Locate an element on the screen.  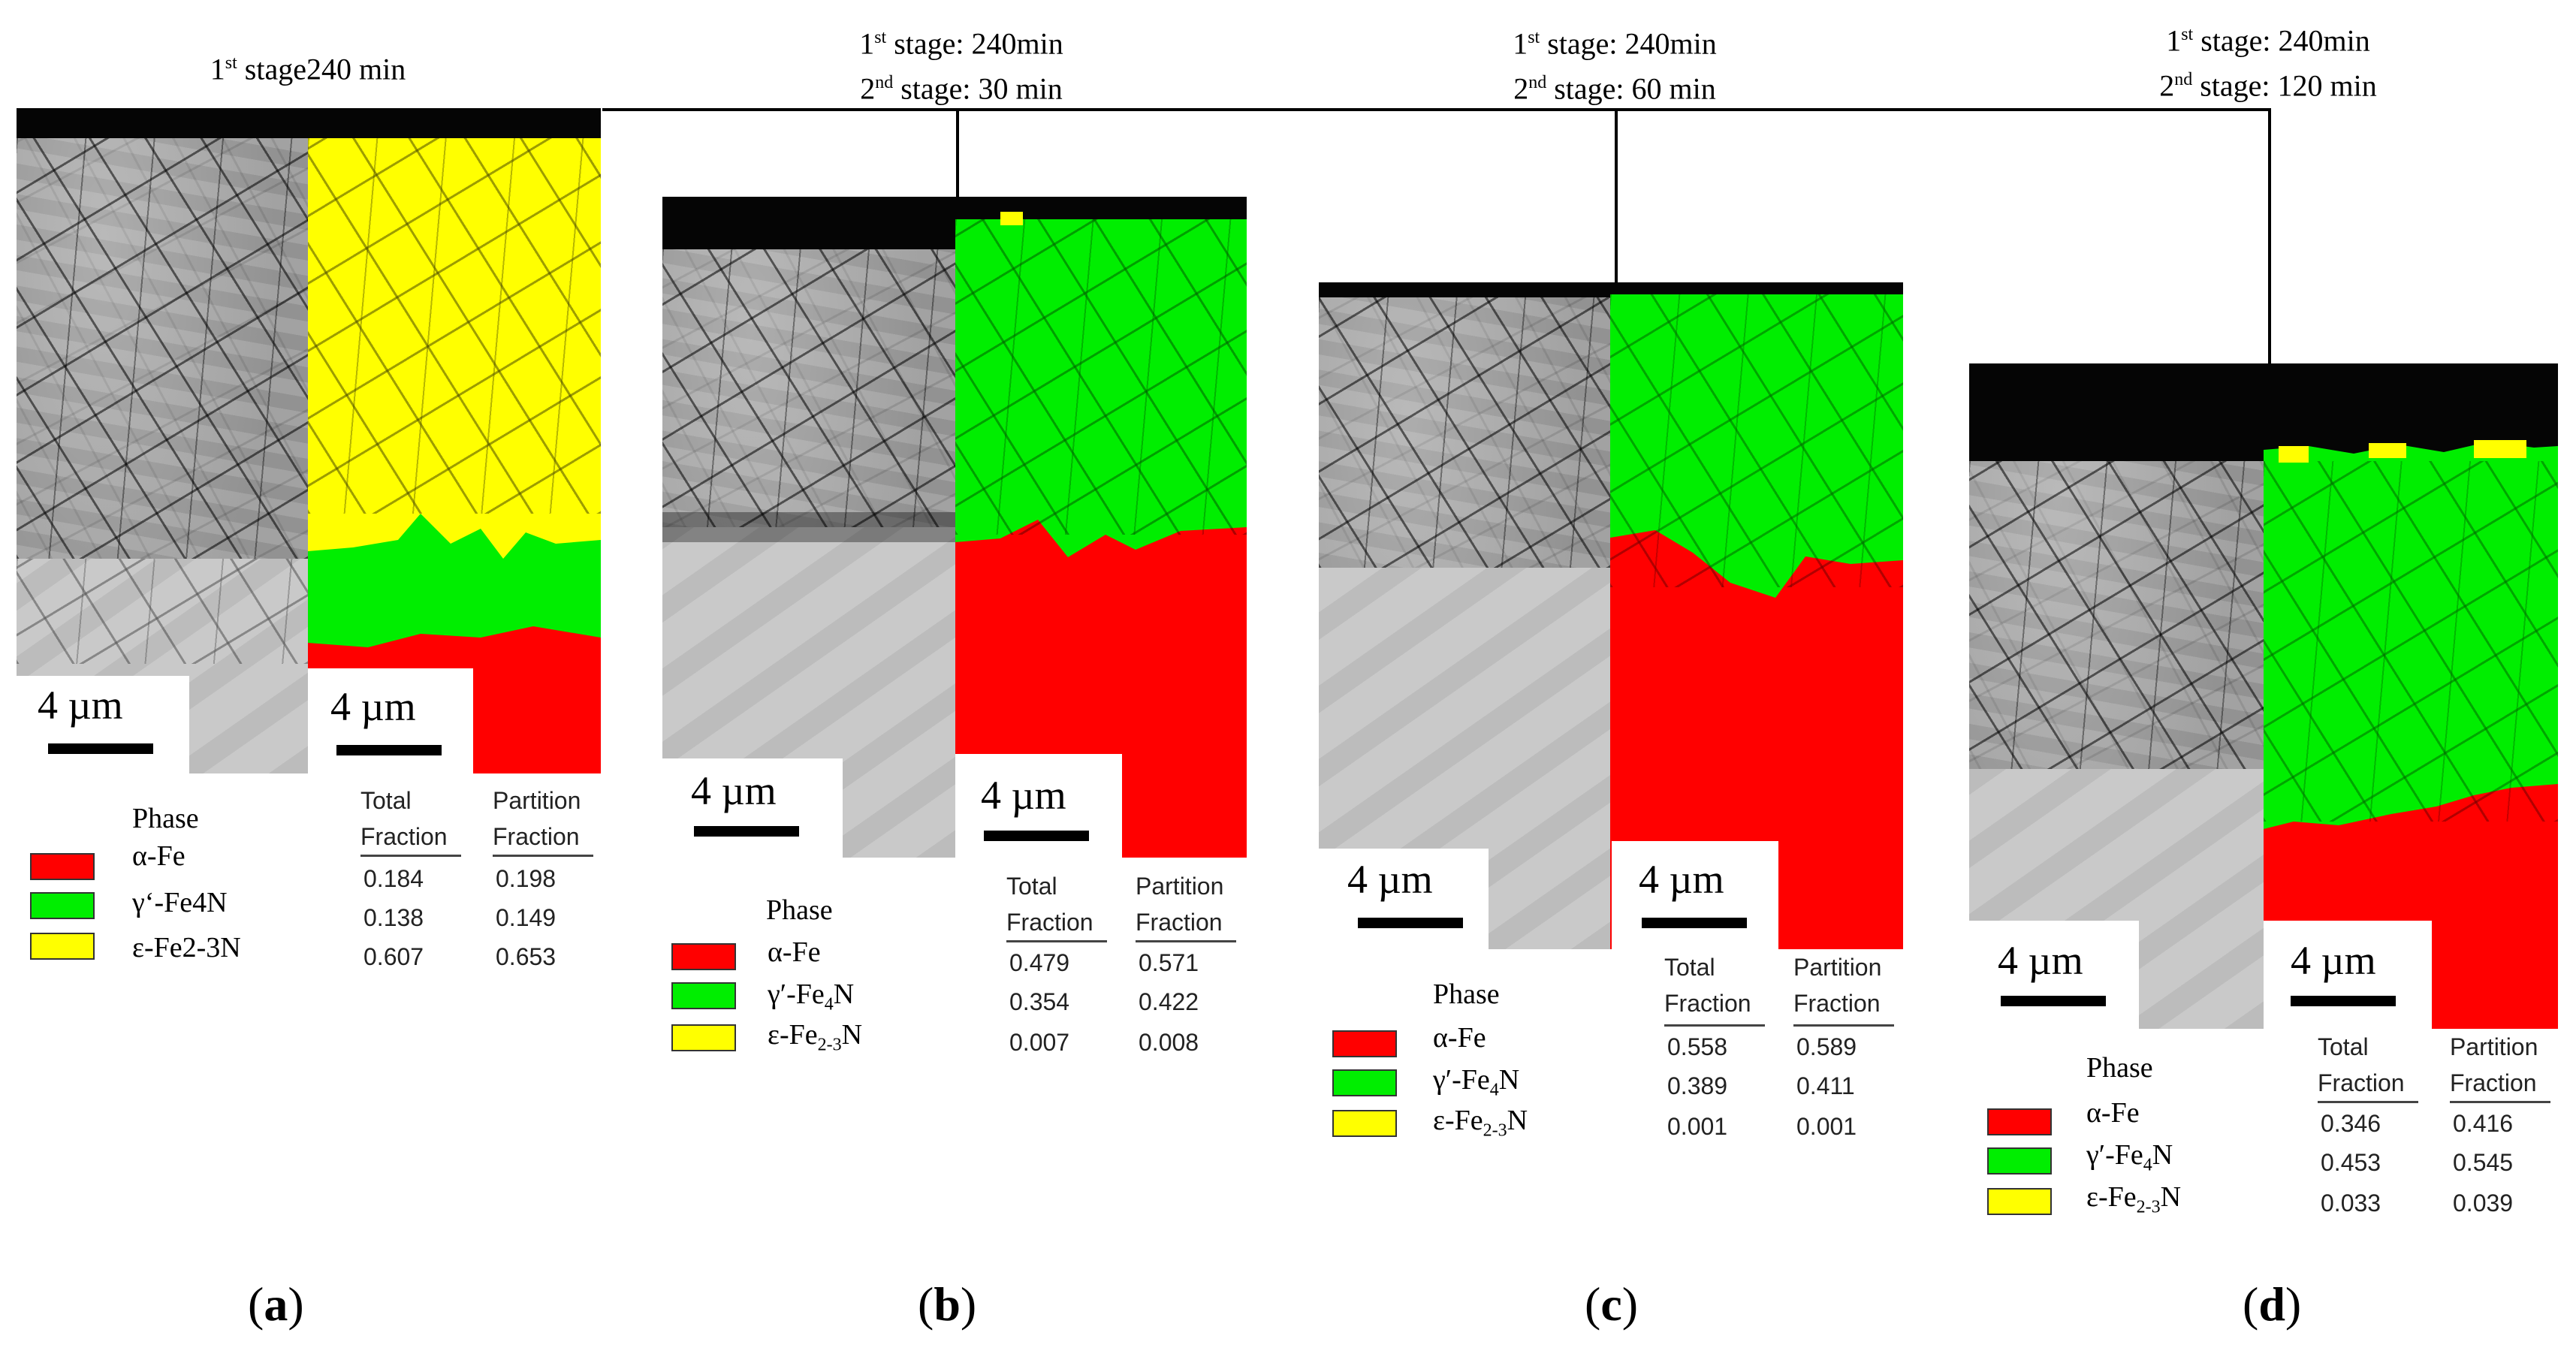
scale-label-d-right: 4 µm is located at coordinates (2333, 961).